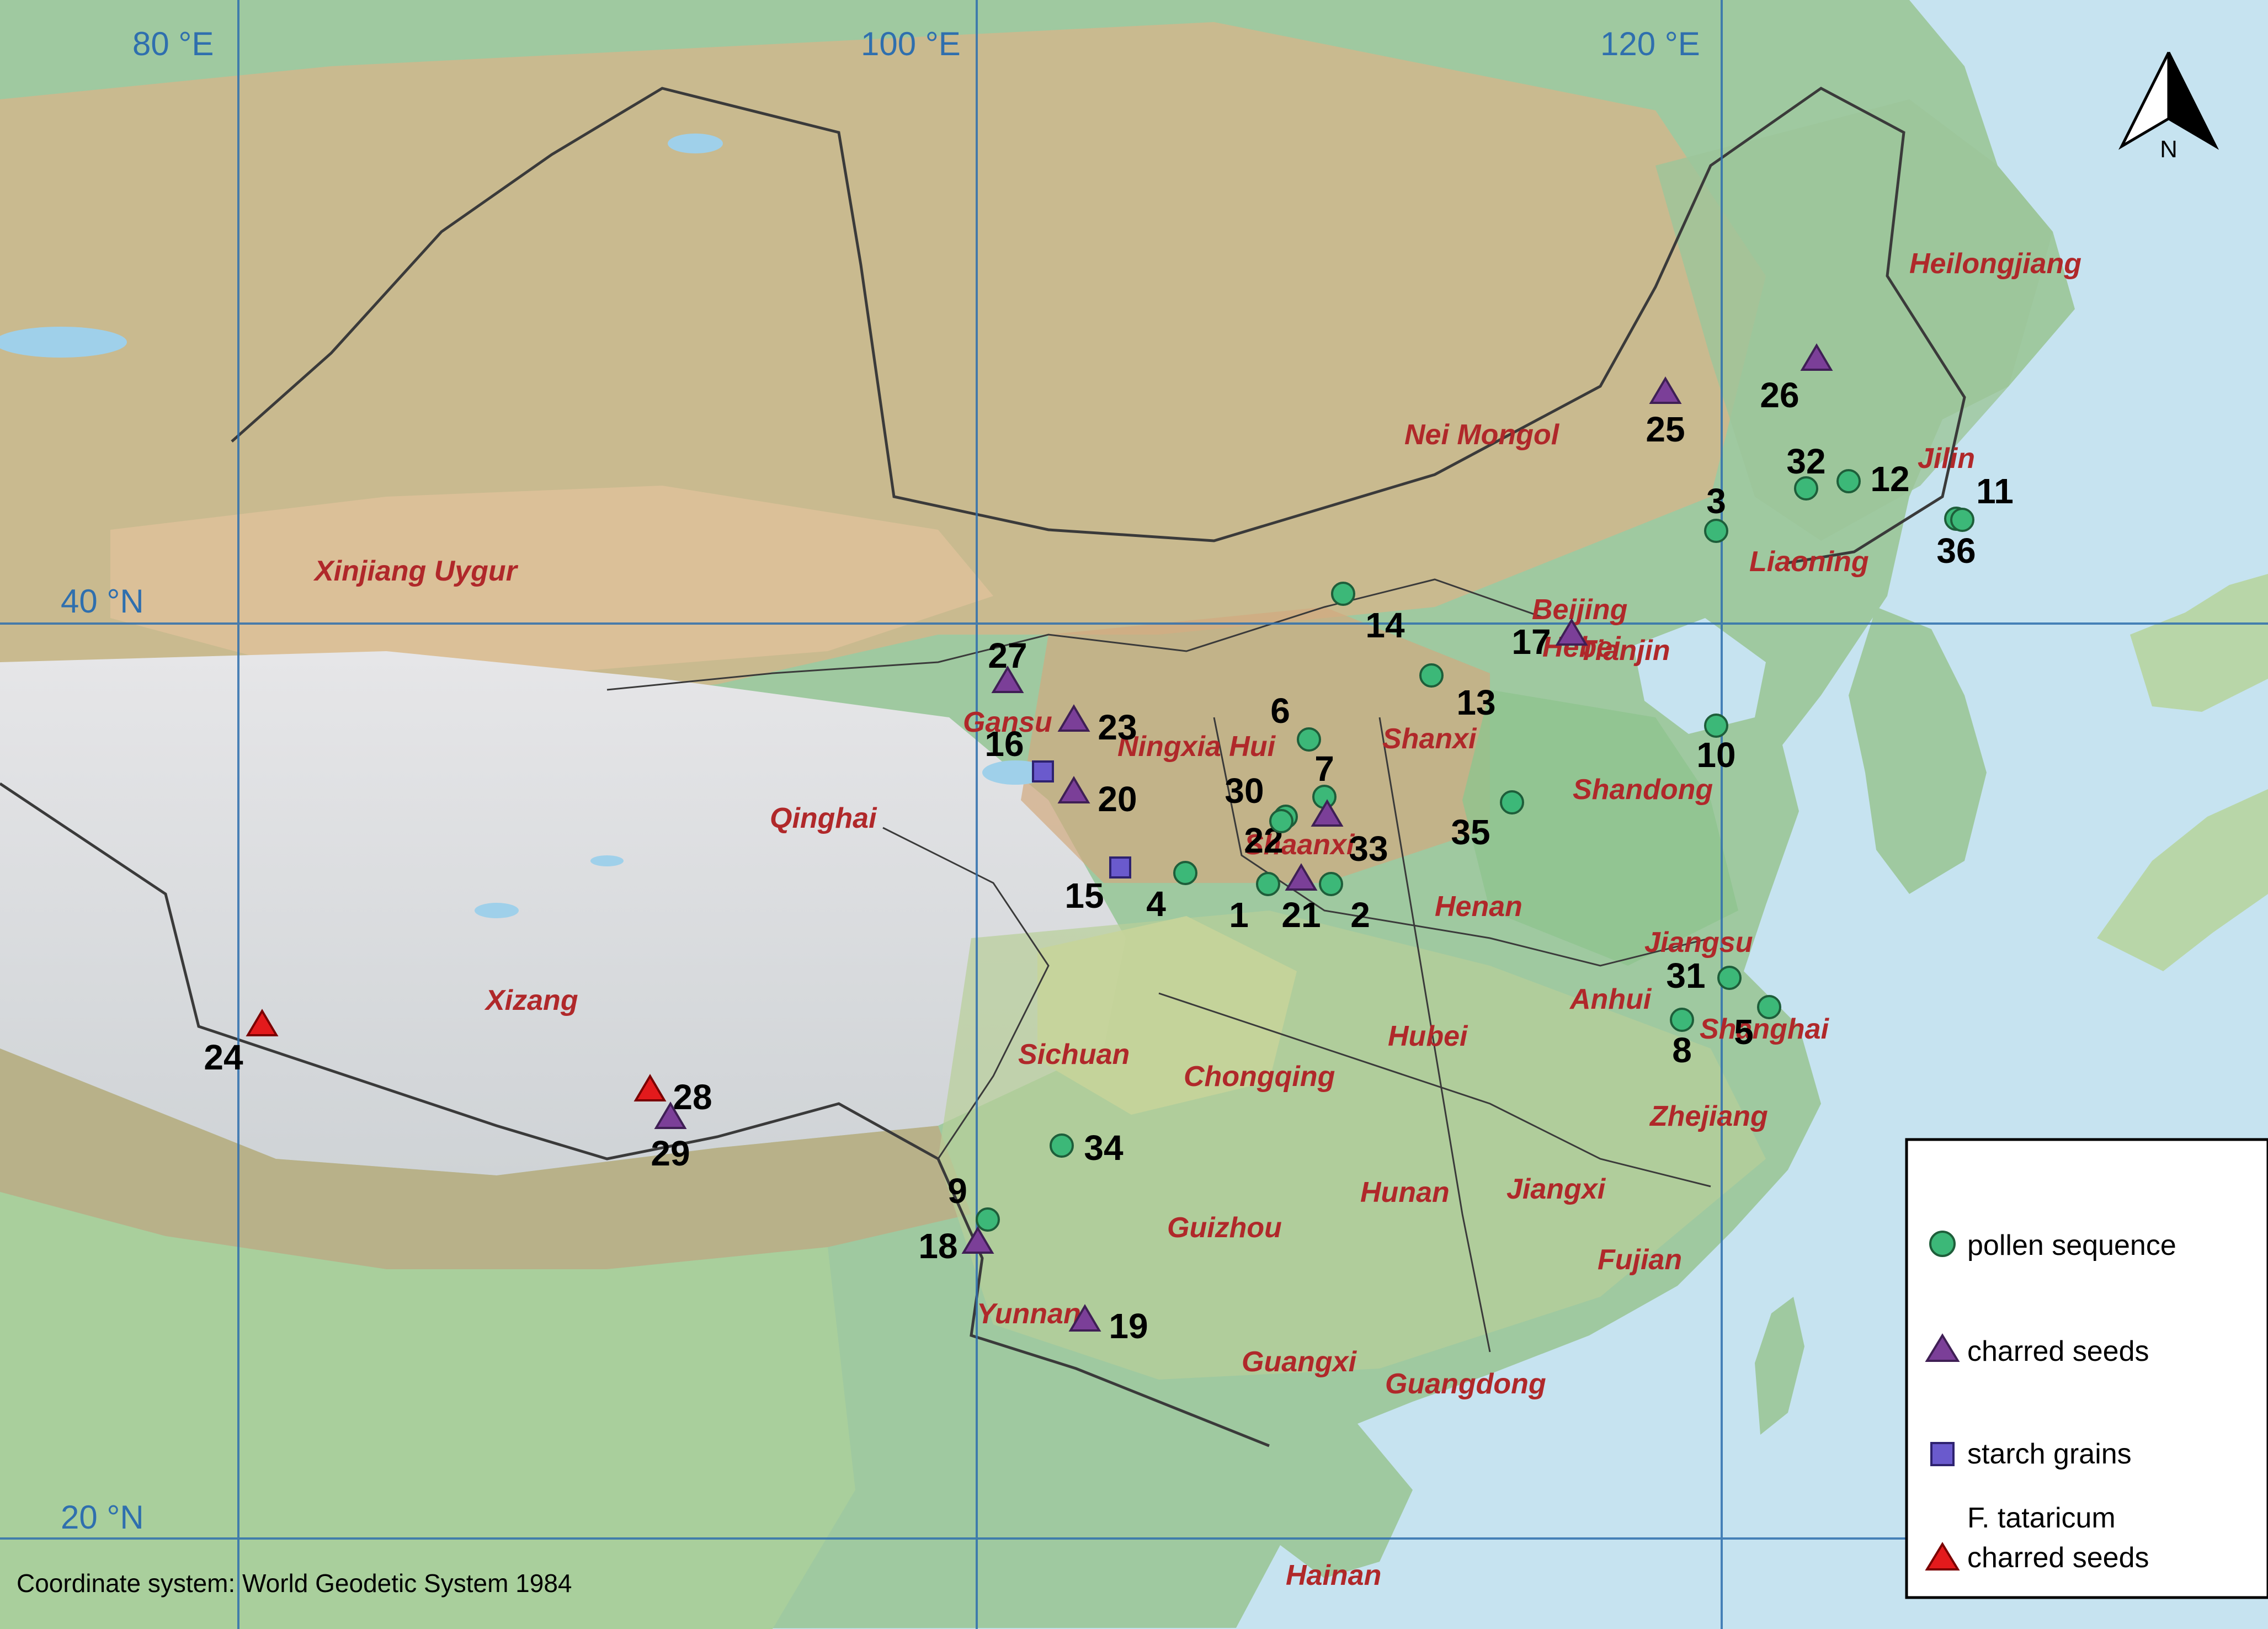 The width and height of the screenshot is (2268, 1629). Describe the element at coordinates (2193, 101) in the screenshot. I see `north-arrow-right-half` at that location.